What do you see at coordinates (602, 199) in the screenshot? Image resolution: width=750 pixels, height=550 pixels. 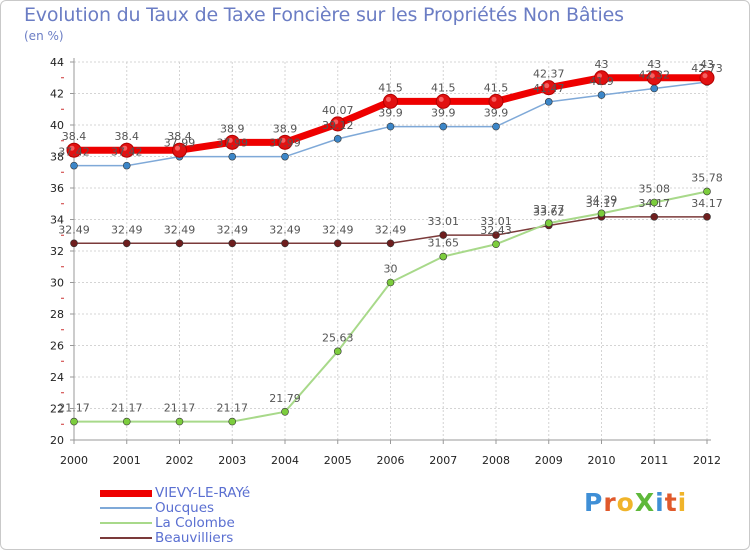 I see `data-label-la-colombe: 34.39` at bounding box center [602, 199].